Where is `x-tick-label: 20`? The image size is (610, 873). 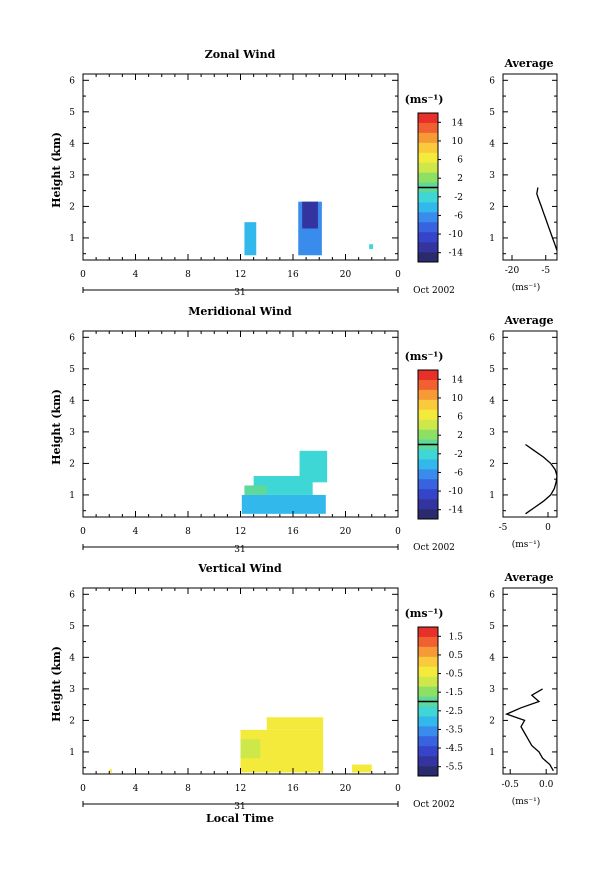
x-tick-label: 20 is located at coordinates (346, 789).